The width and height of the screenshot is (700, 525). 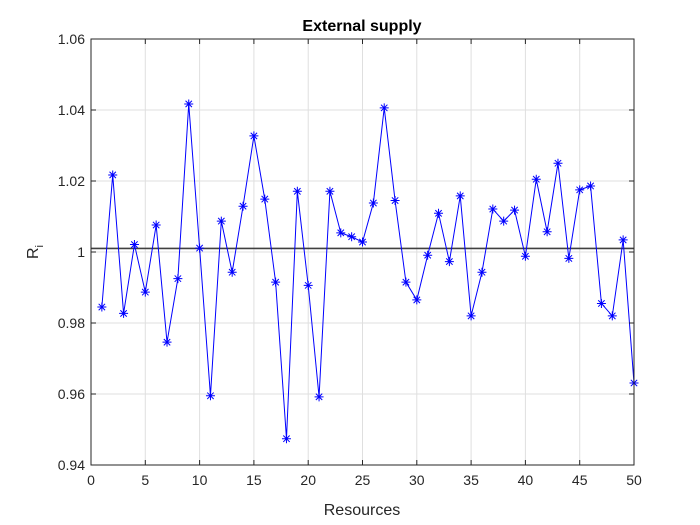 I want to click on x-tick-label: 30, so click(x=417, y=480).